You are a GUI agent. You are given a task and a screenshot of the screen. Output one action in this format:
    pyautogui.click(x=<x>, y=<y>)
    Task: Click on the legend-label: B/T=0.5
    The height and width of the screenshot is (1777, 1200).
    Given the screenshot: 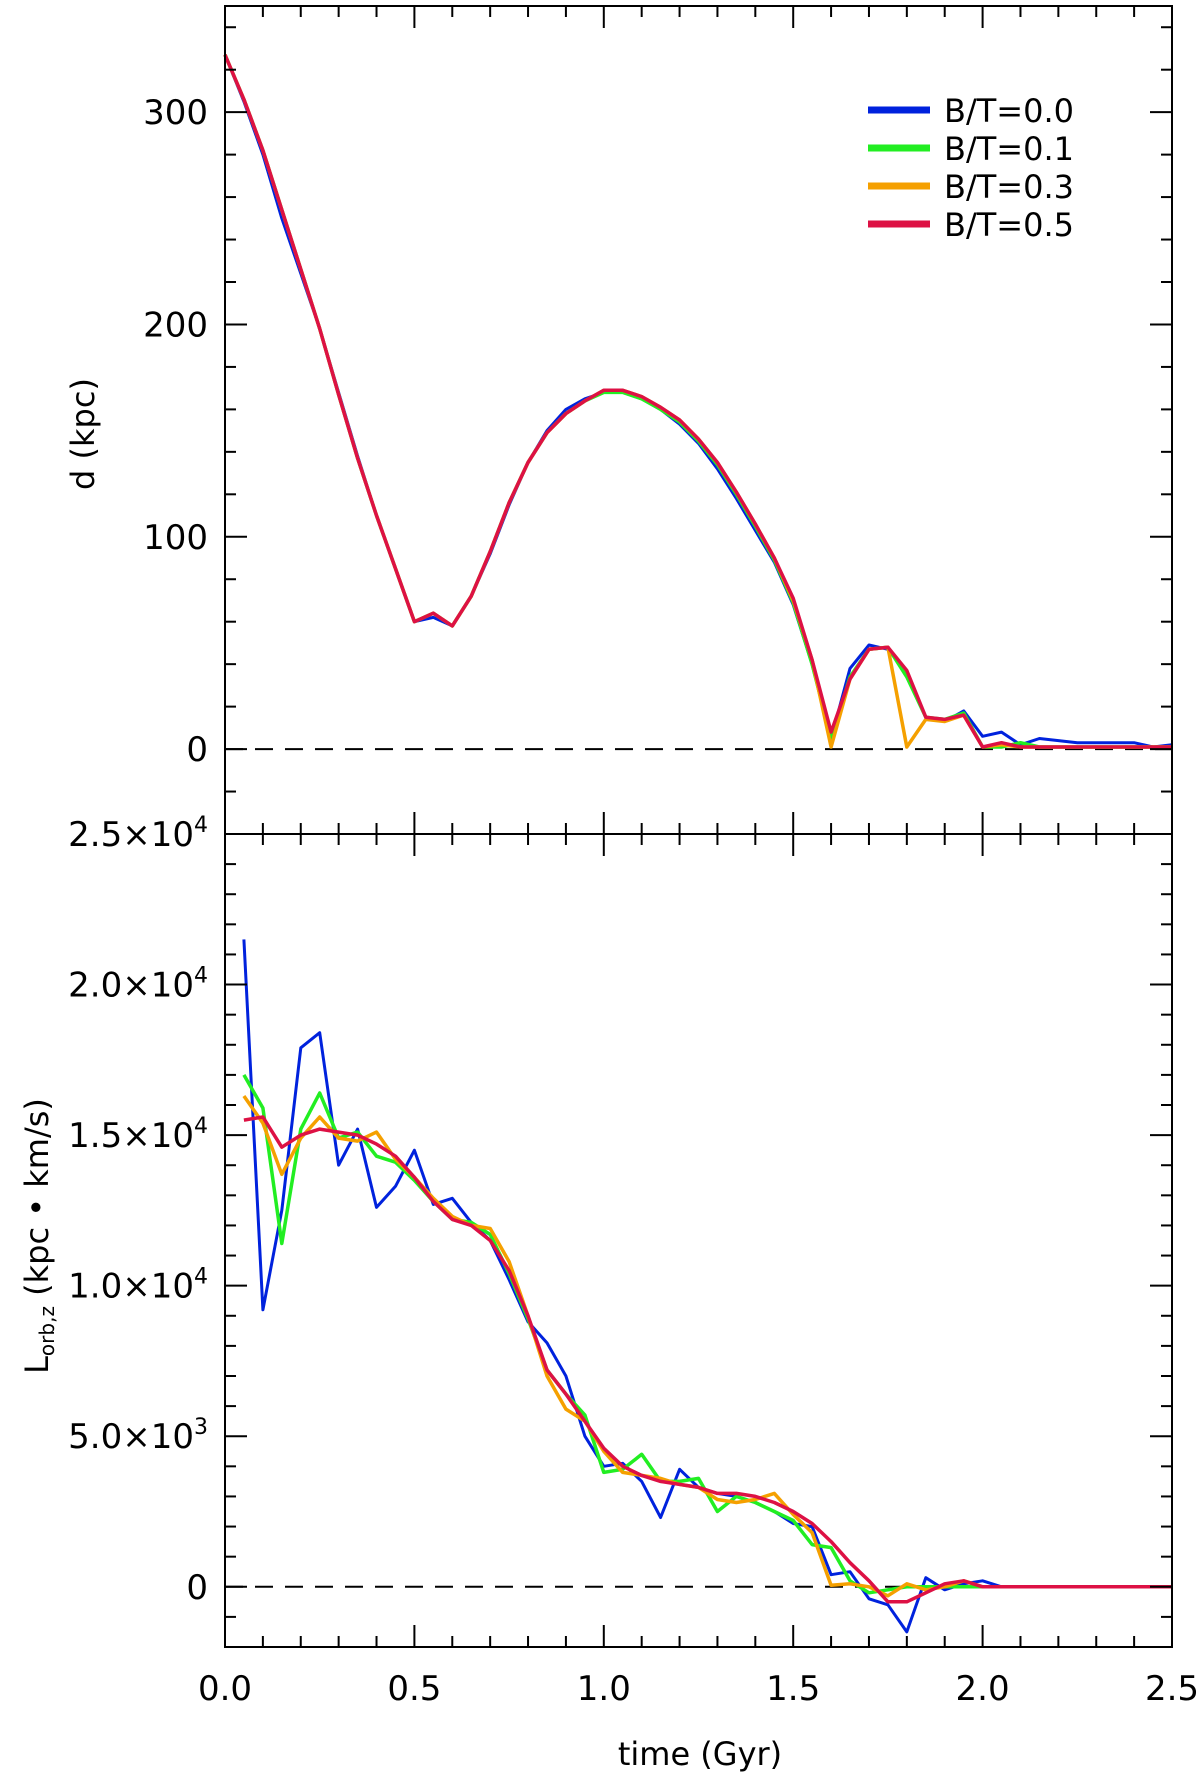 What is the action you would take?
    pyautogui.click(x=1009, y=225)
    